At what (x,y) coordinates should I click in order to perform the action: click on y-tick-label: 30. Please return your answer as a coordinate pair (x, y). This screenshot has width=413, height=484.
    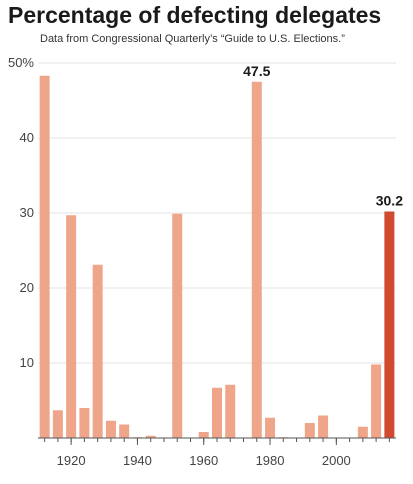
    Looking at the image, I should click on (27, 212).